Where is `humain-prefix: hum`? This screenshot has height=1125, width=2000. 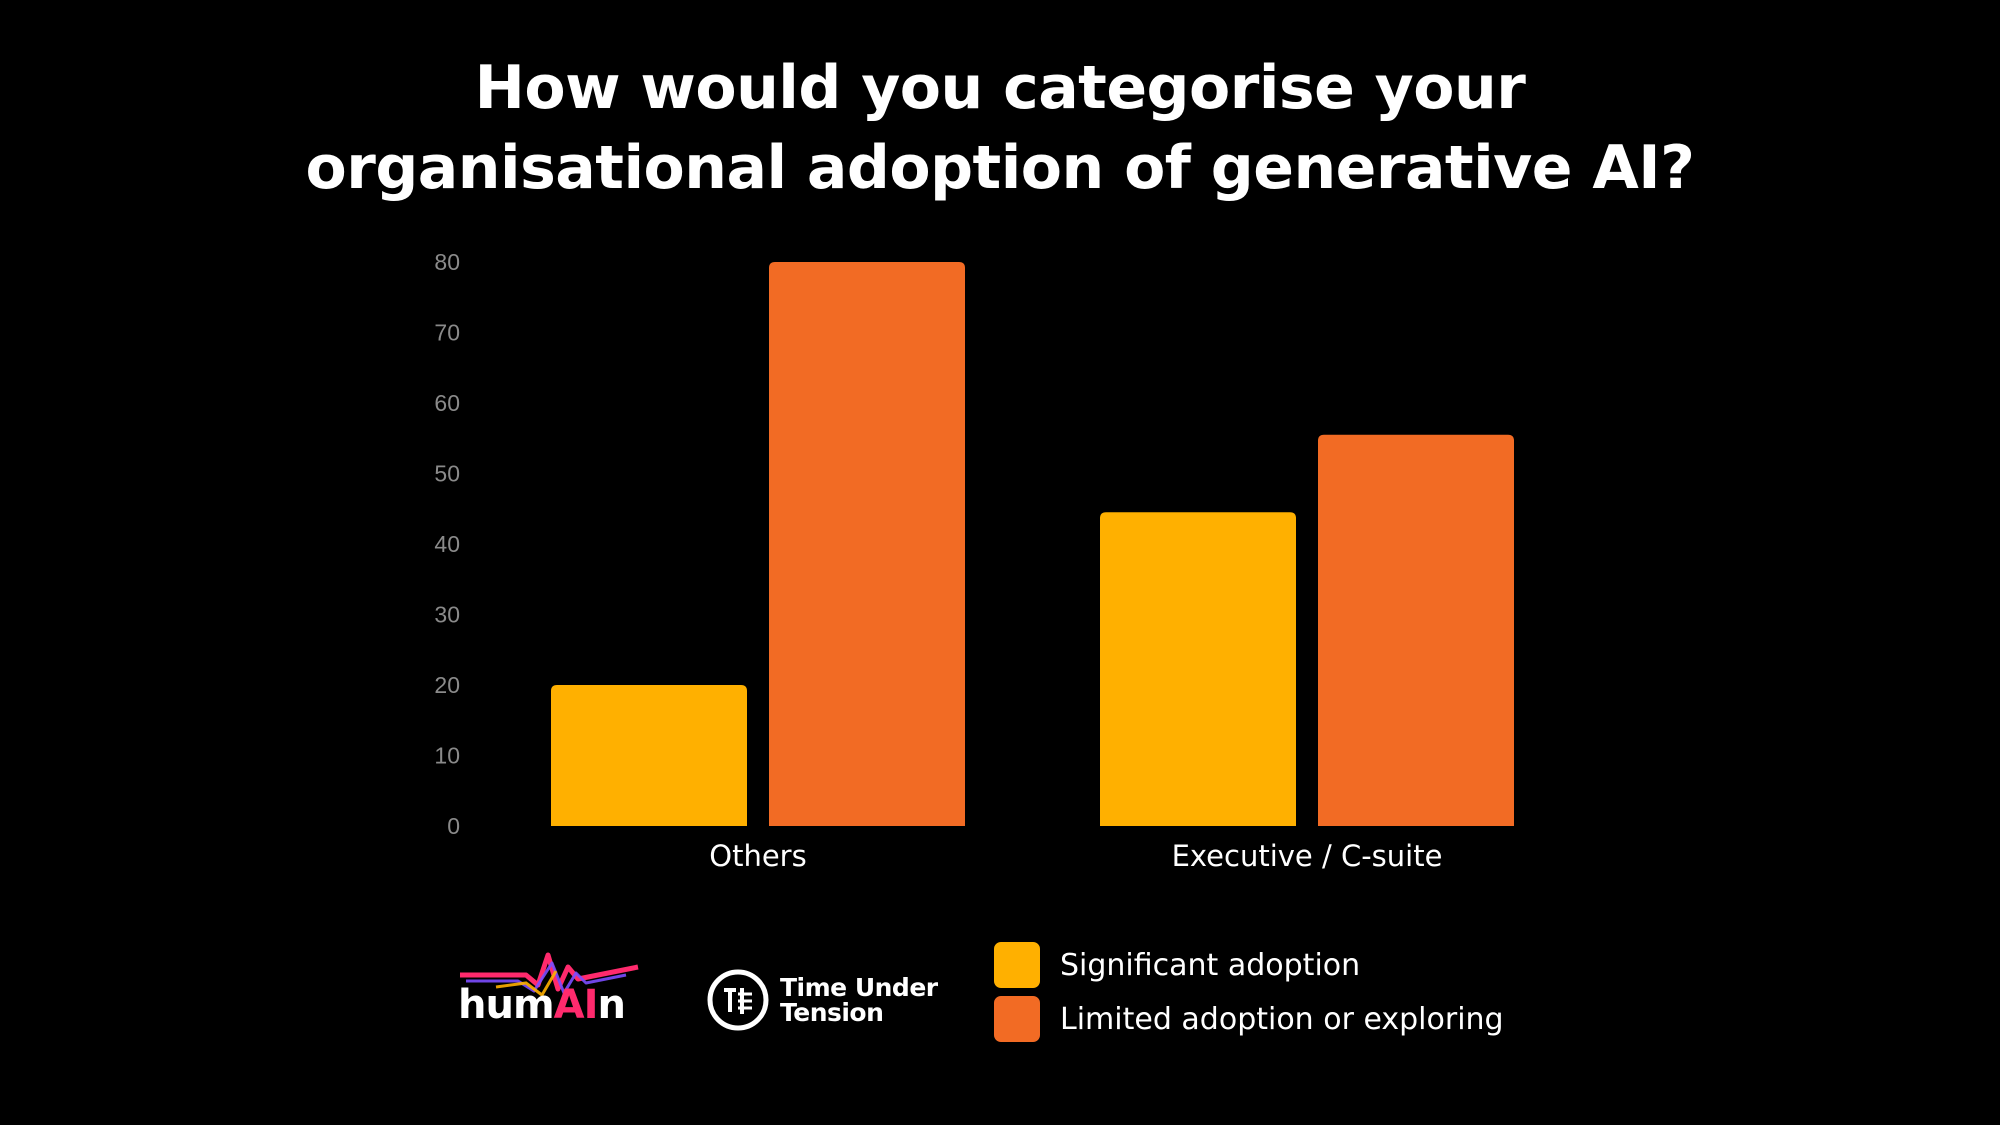 humain-prefix: hum is located at coordinates (506, 1005).